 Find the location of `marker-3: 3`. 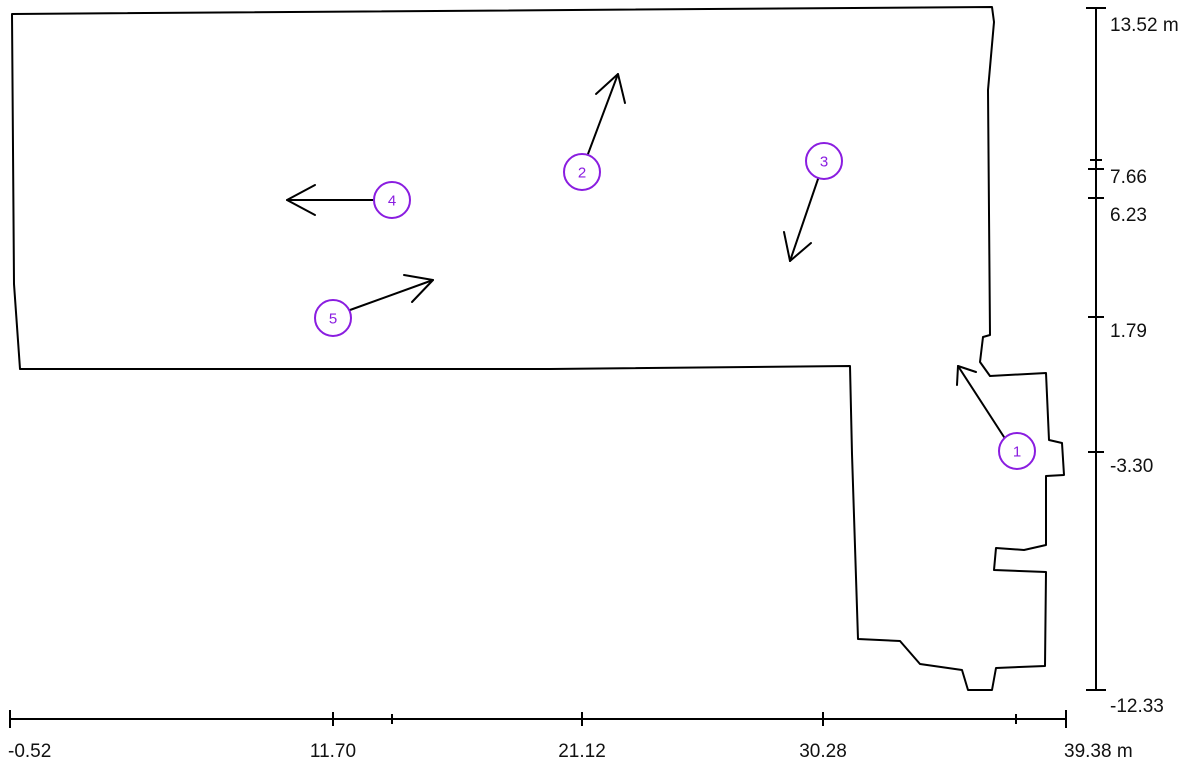

marker-3: 3 is located at coordinates (813, 202).